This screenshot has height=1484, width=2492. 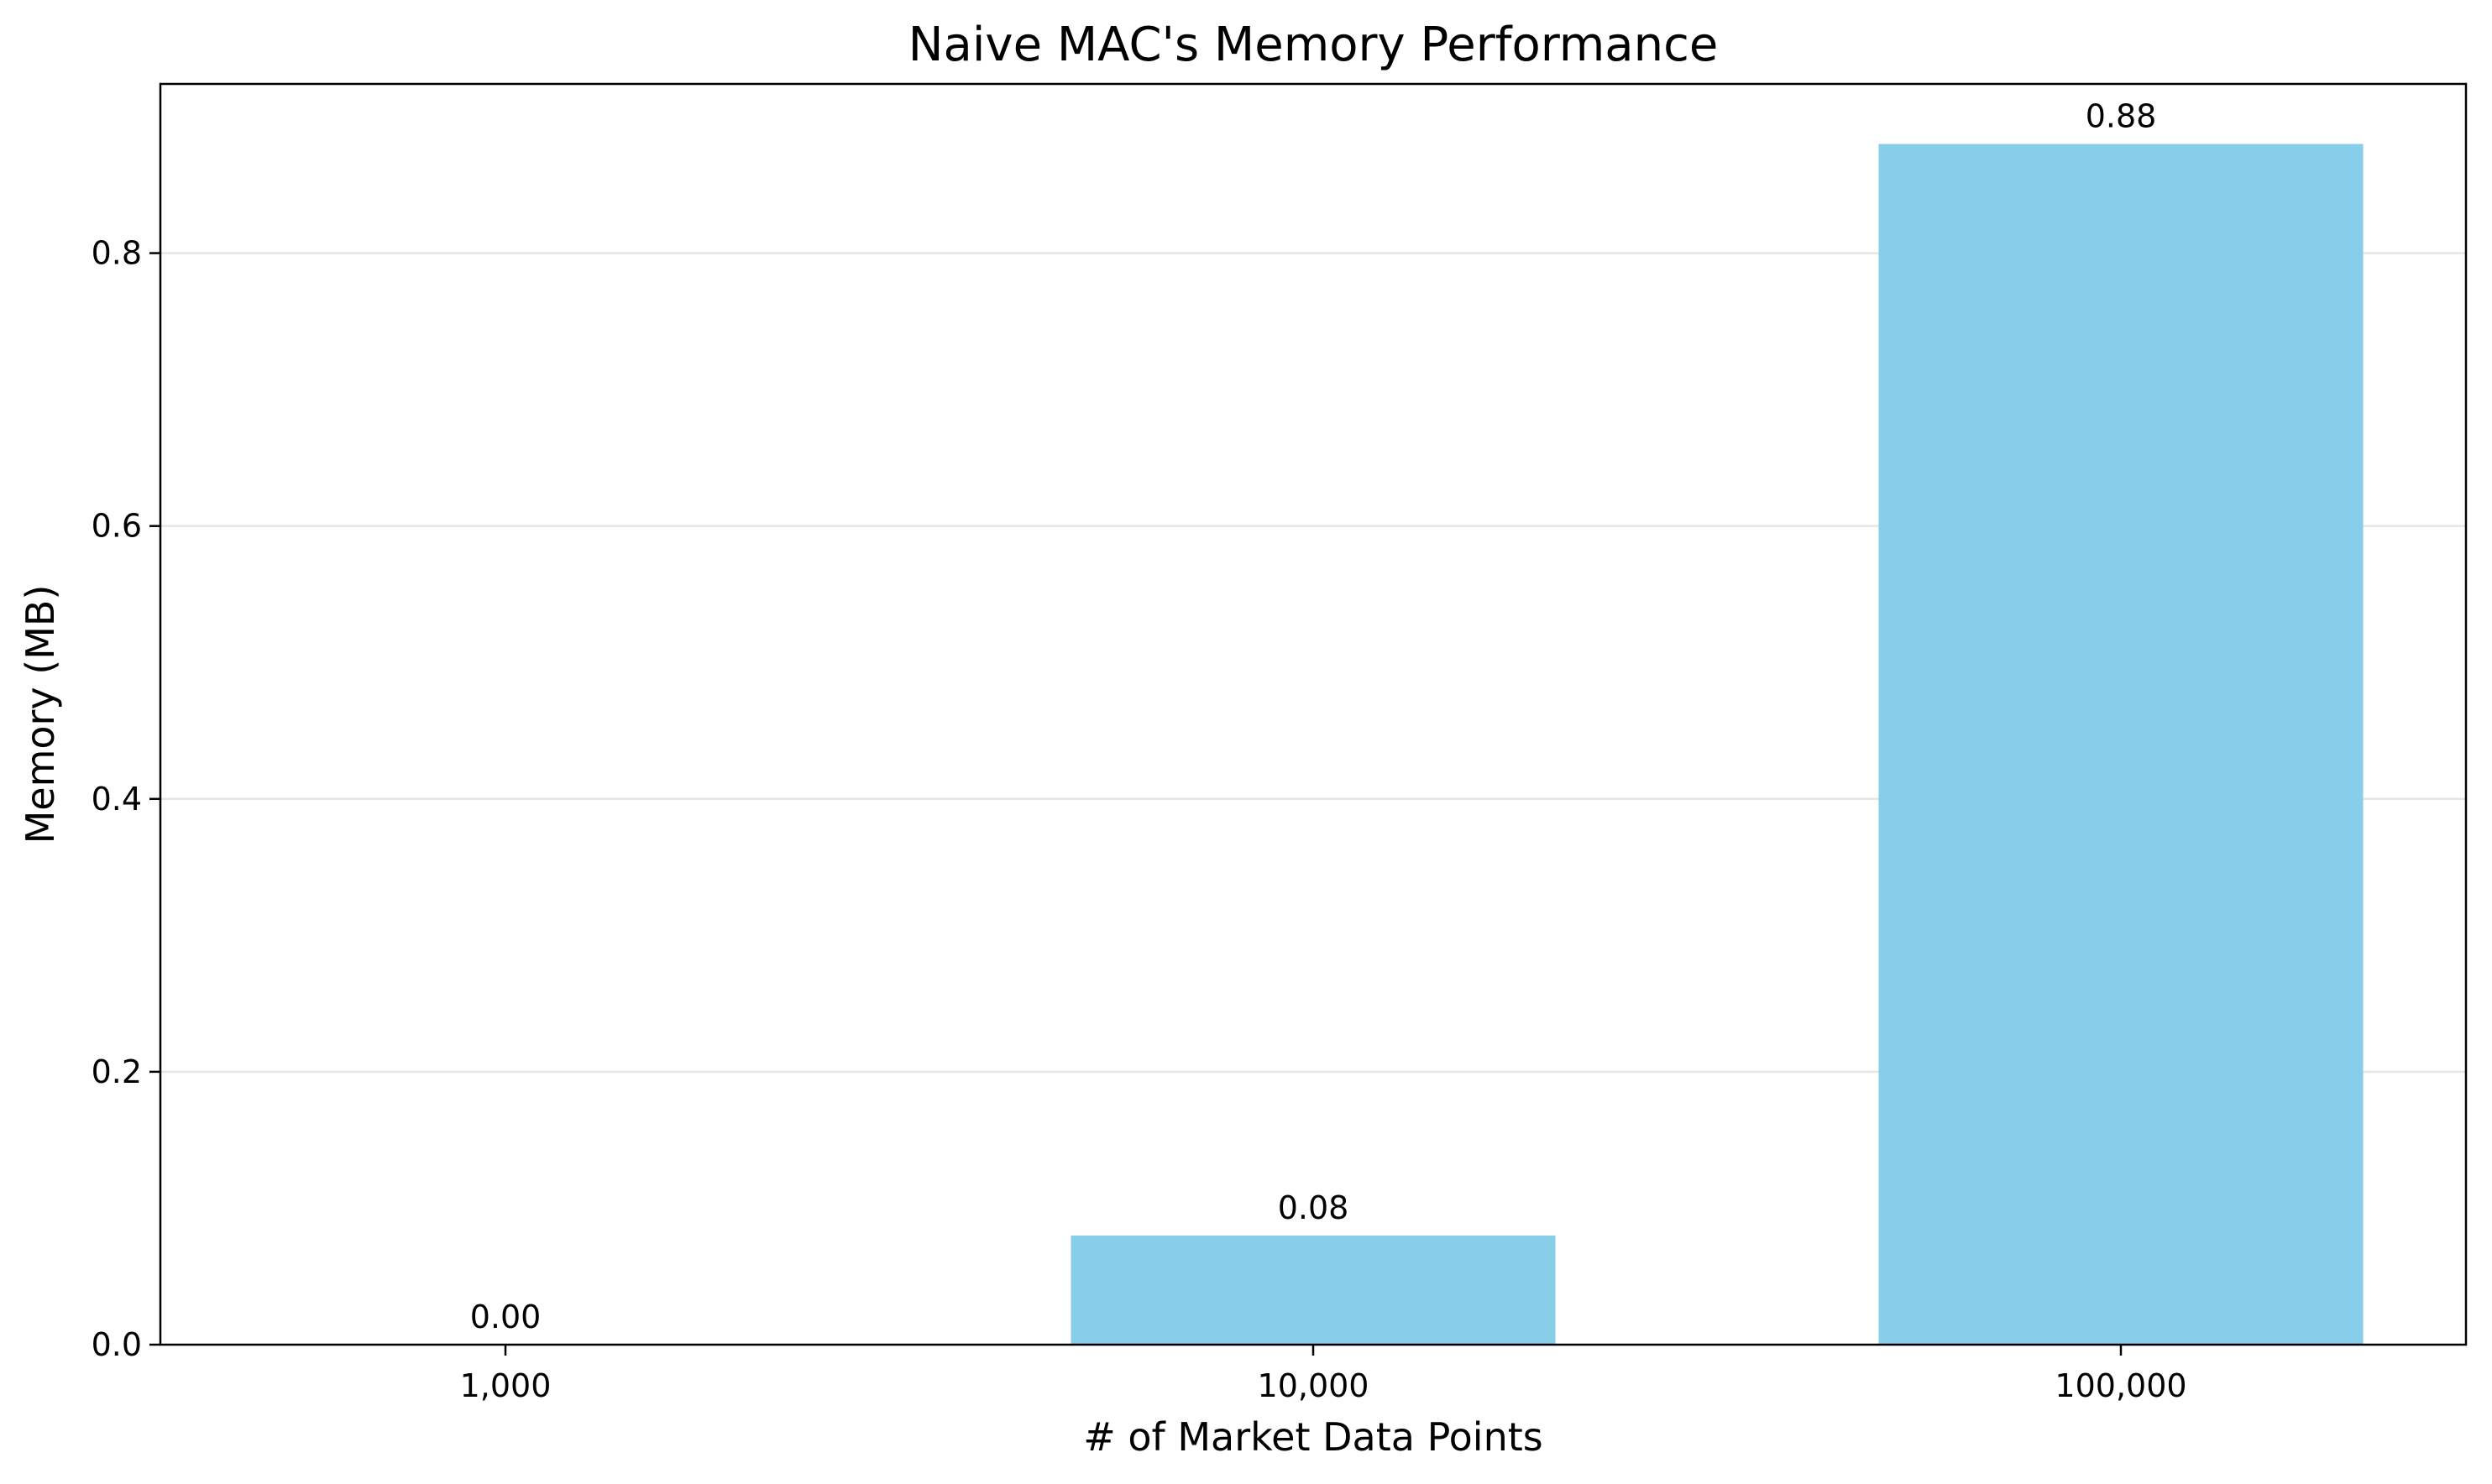 I want to click on bar-value-label: 0.00, so click(x=506, y=1316).